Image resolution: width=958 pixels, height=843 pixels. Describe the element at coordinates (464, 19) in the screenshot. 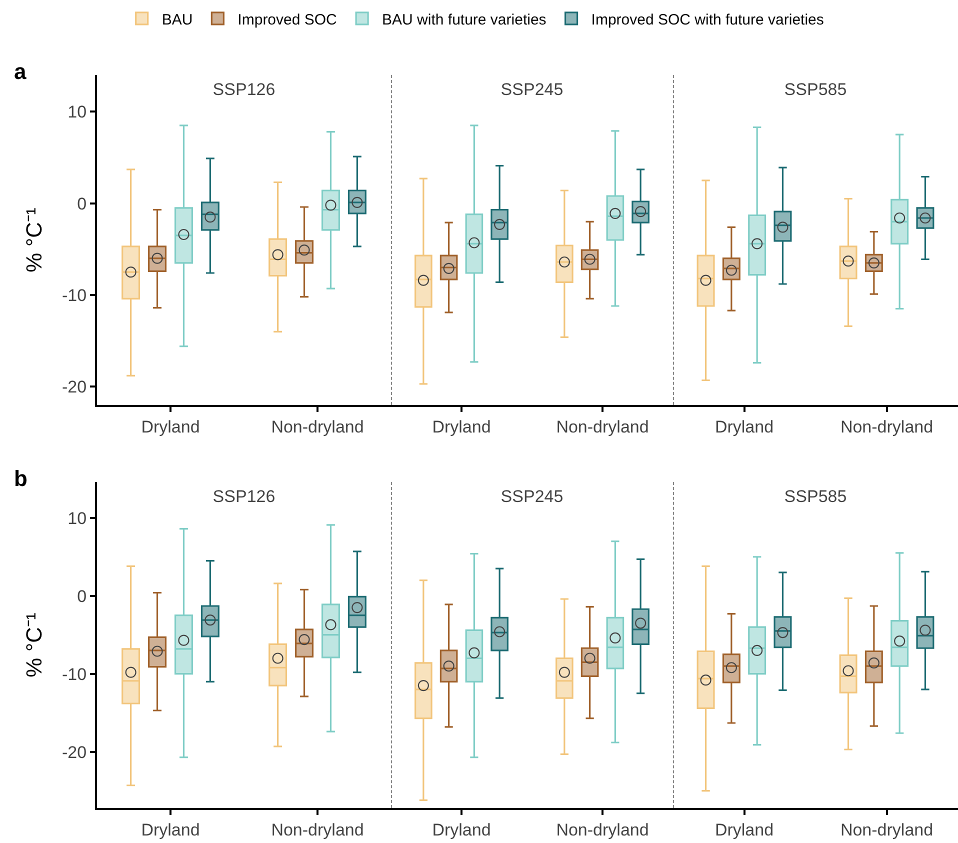

I see `legend-label: BAU with future varieties` at that location.